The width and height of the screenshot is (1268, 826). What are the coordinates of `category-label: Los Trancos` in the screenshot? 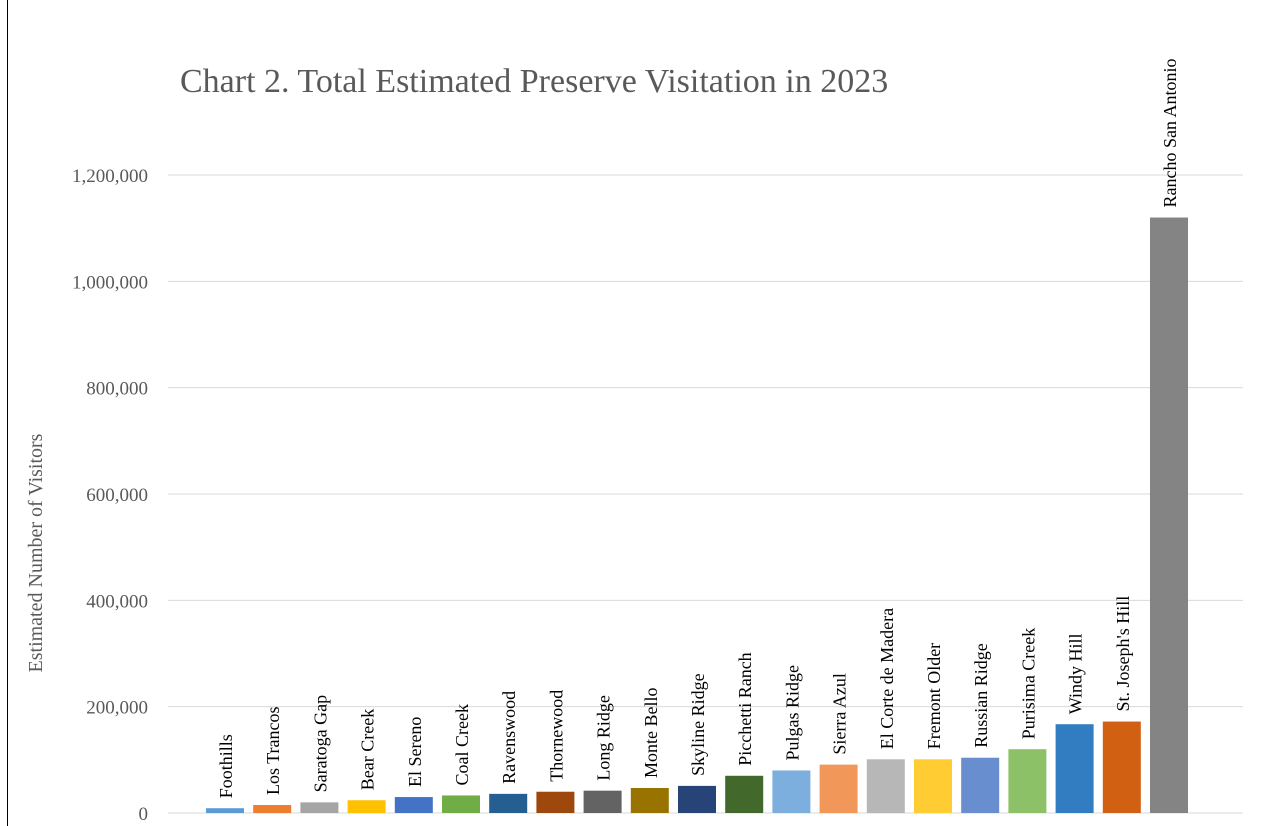 It's located at (273, 751).